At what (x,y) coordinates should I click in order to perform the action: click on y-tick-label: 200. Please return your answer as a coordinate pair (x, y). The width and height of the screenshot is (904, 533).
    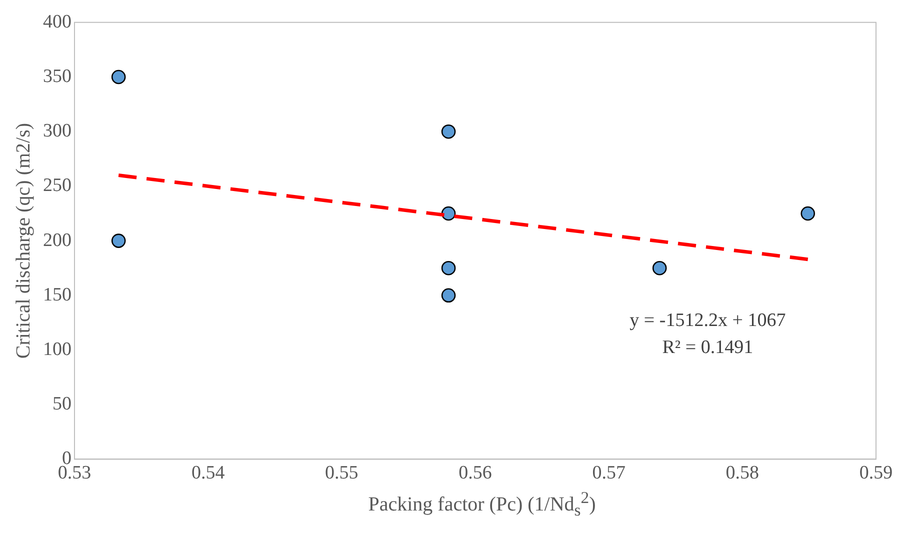
    Looking at the image, I should click on (57, 240).